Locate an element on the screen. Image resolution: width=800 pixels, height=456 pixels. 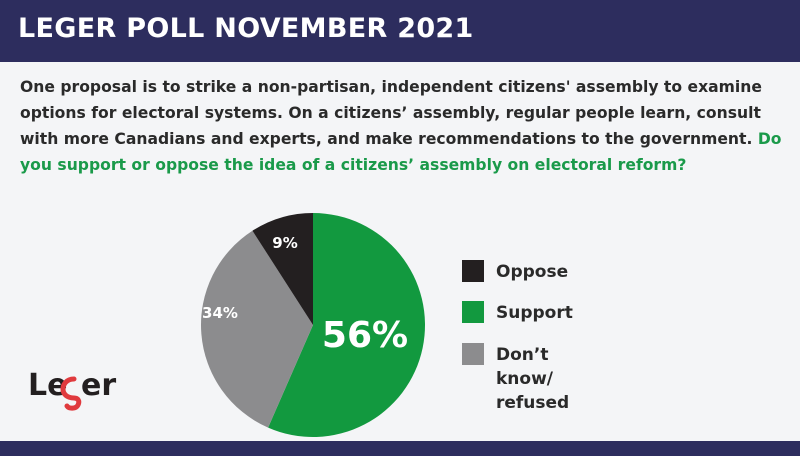
svg-text: Le is located at coordinates (47, 385).